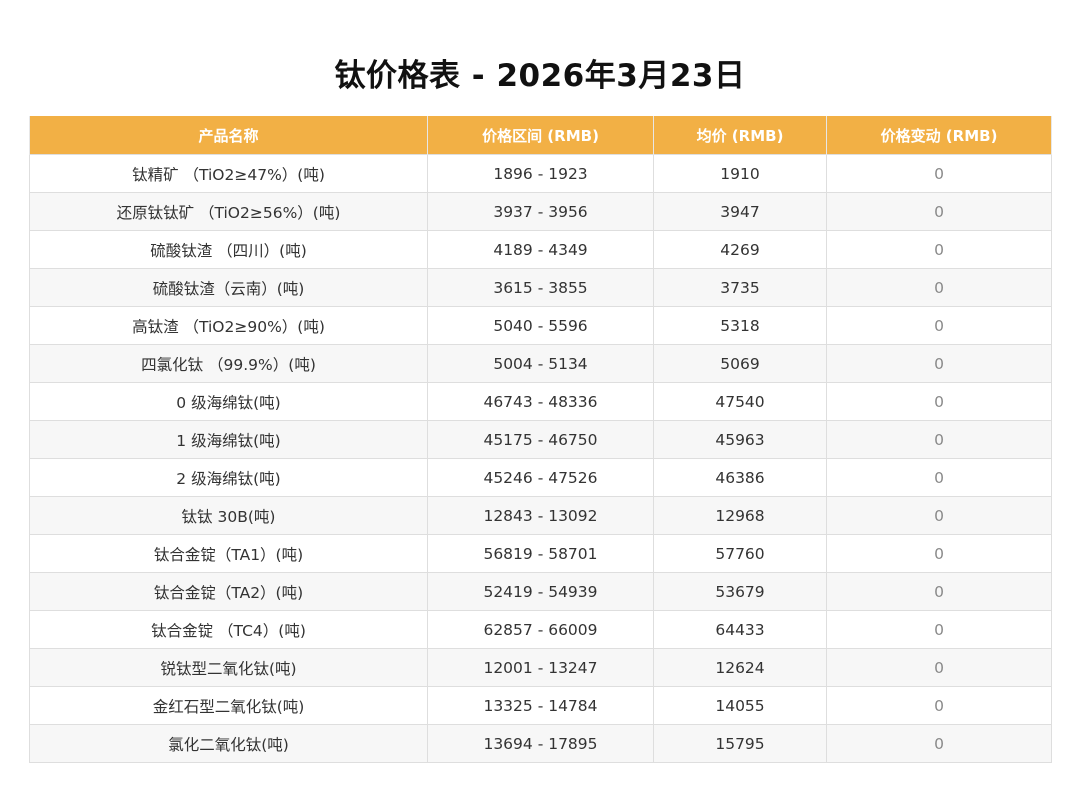  I want to click on table-row: 锐钛型二氧化钛(吨) 12001 - 13247 12624 0, so click(540, 667).